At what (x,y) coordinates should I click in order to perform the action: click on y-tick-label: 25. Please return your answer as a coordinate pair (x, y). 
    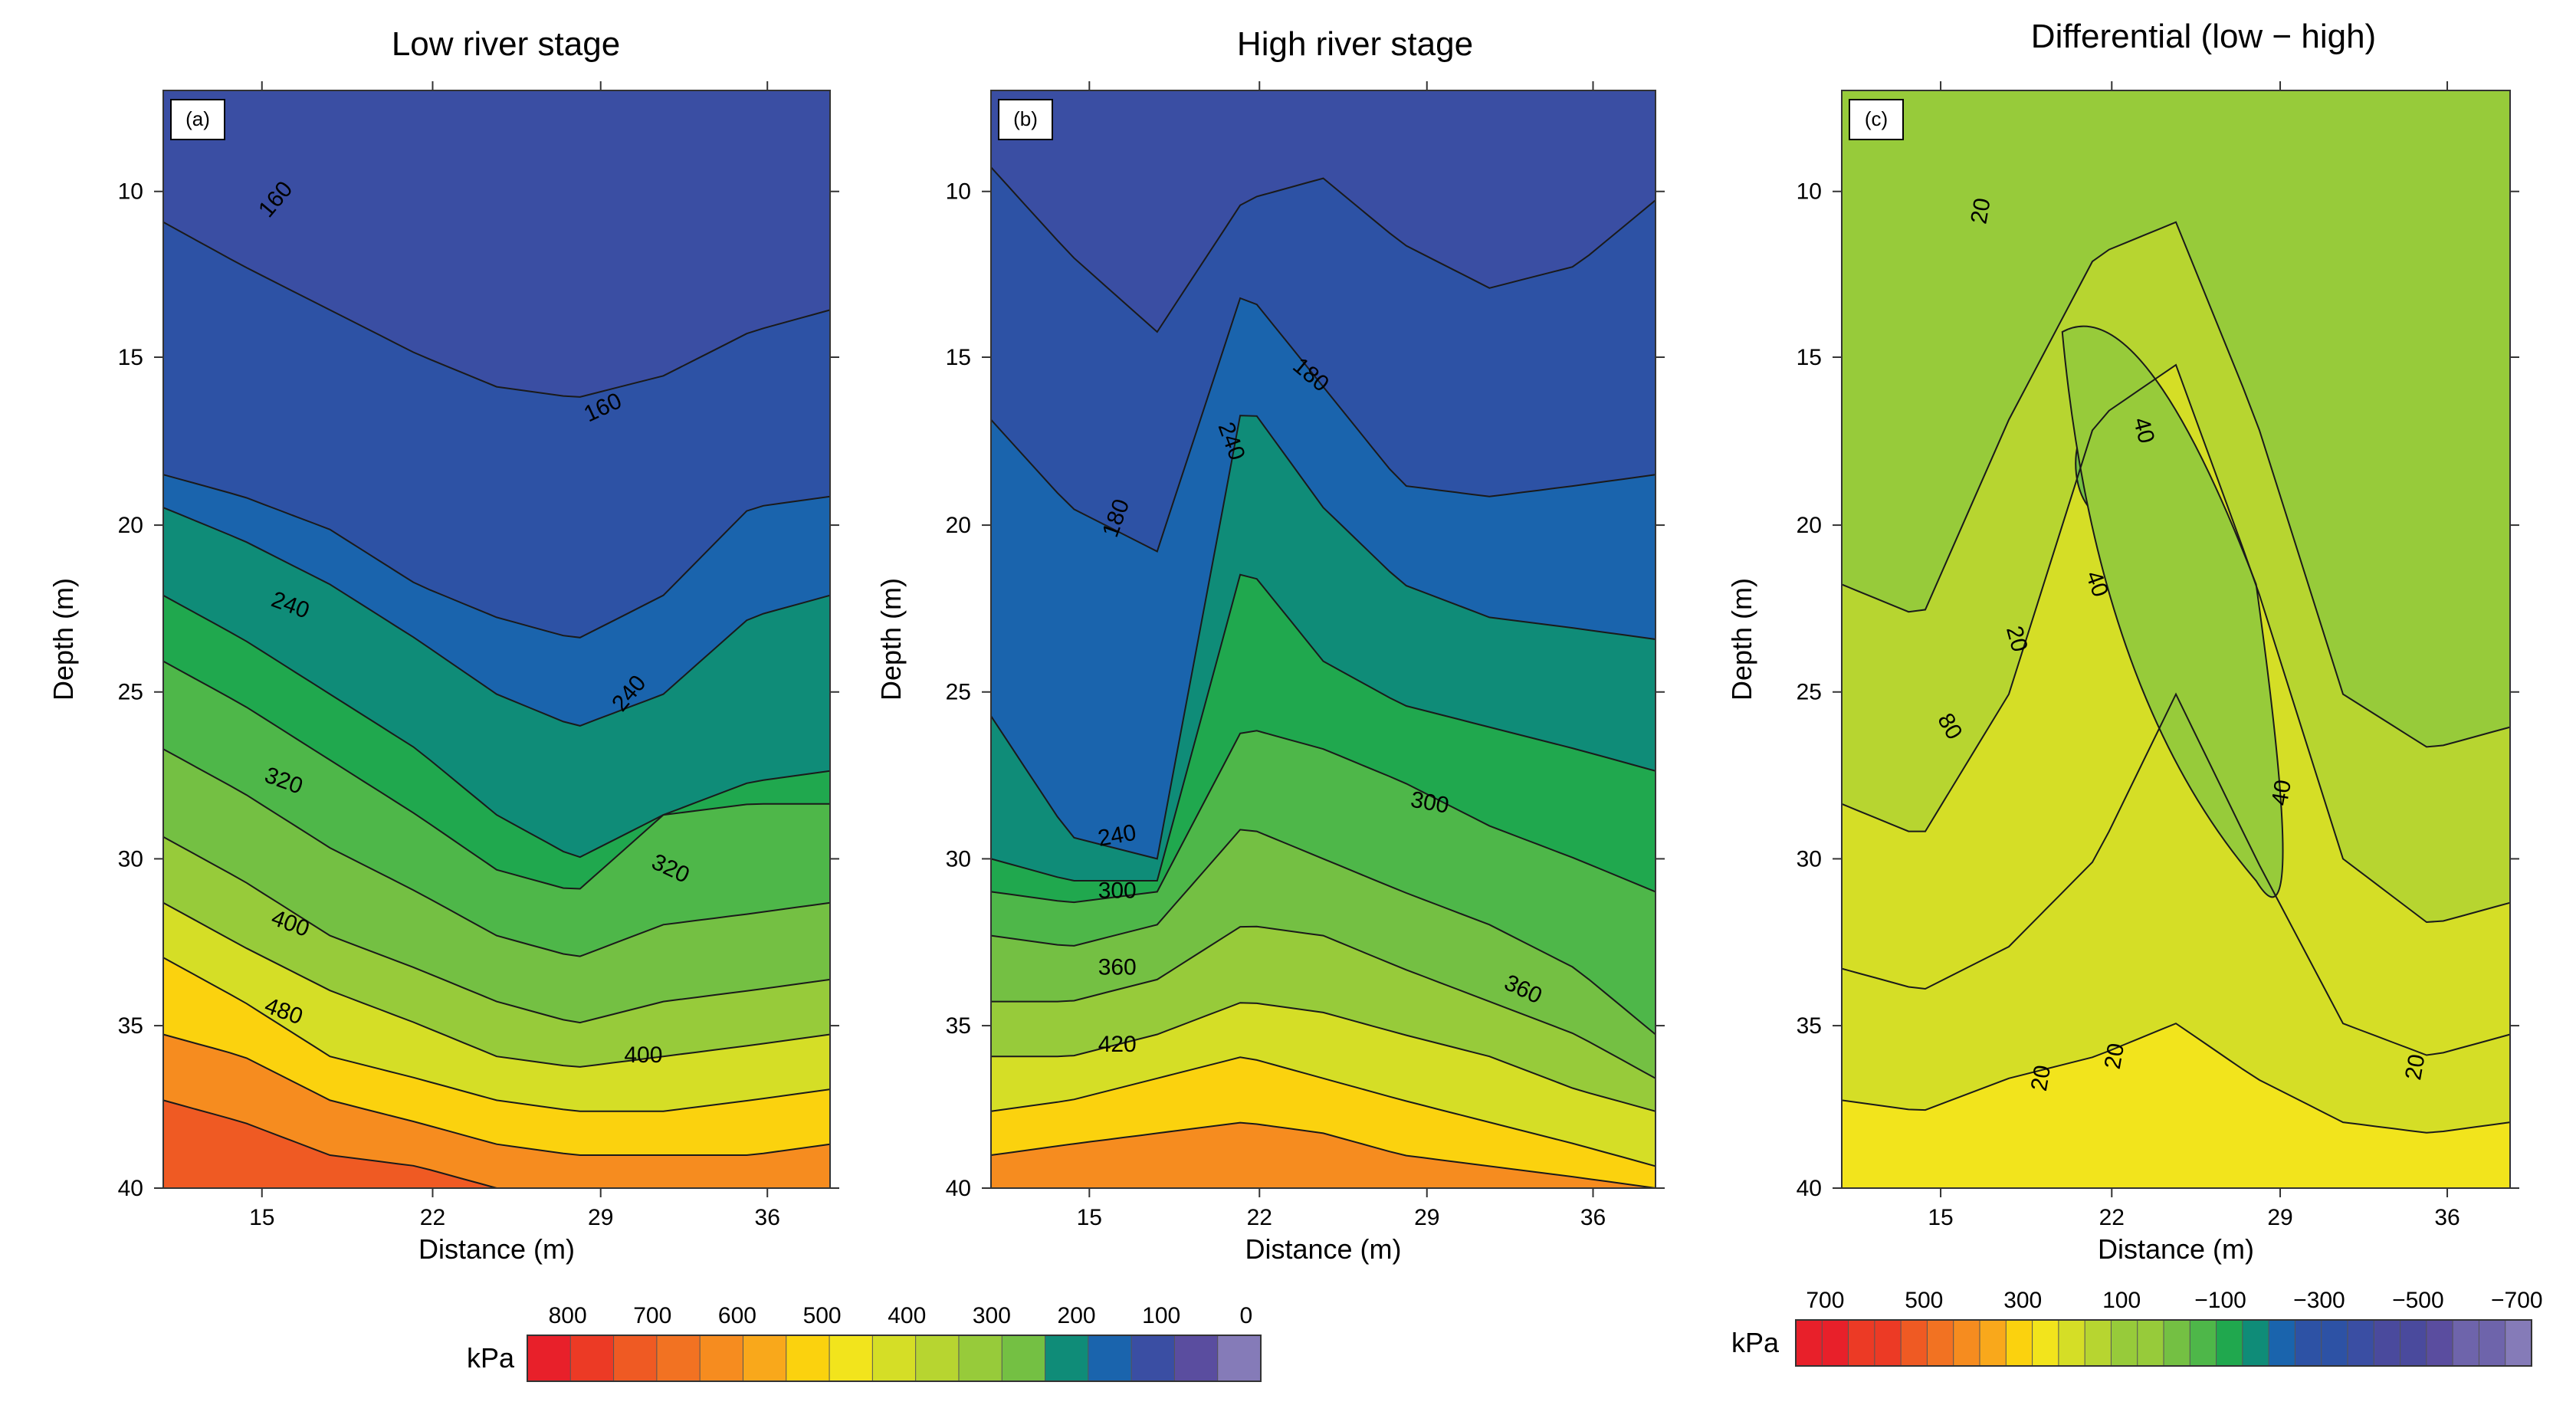
    Looking at the image, I should click on (130, 692).